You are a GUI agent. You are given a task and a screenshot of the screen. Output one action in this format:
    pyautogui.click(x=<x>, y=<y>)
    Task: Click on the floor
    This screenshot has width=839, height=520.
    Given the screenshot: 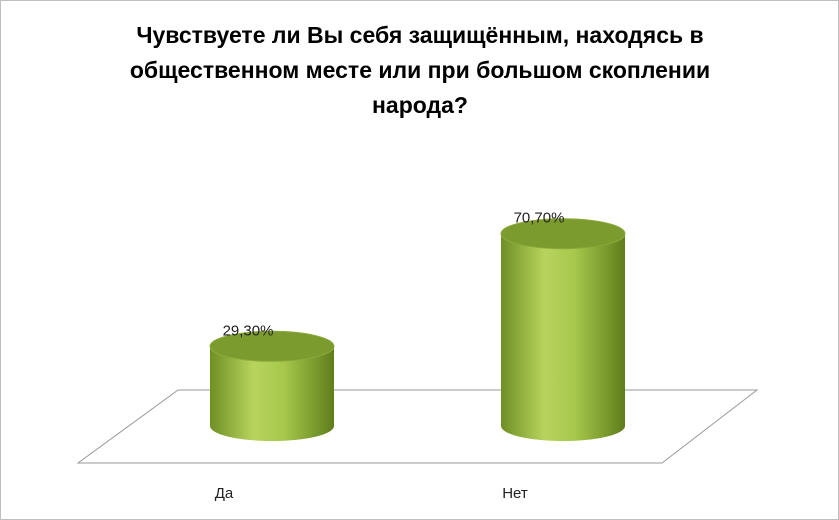 What is the action you would take?
    pyautogui.click(x=417, y=426)
    